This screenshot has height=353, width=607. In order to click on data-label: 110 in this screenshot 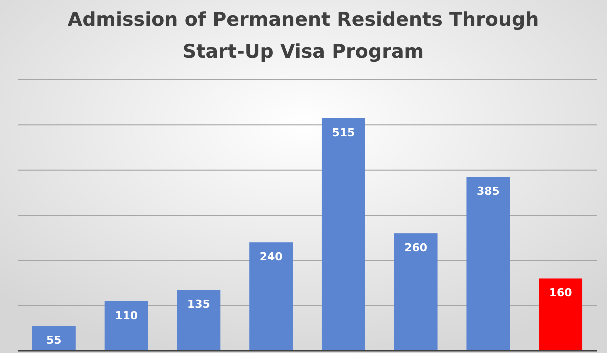, I will do `click(126, 315)`.